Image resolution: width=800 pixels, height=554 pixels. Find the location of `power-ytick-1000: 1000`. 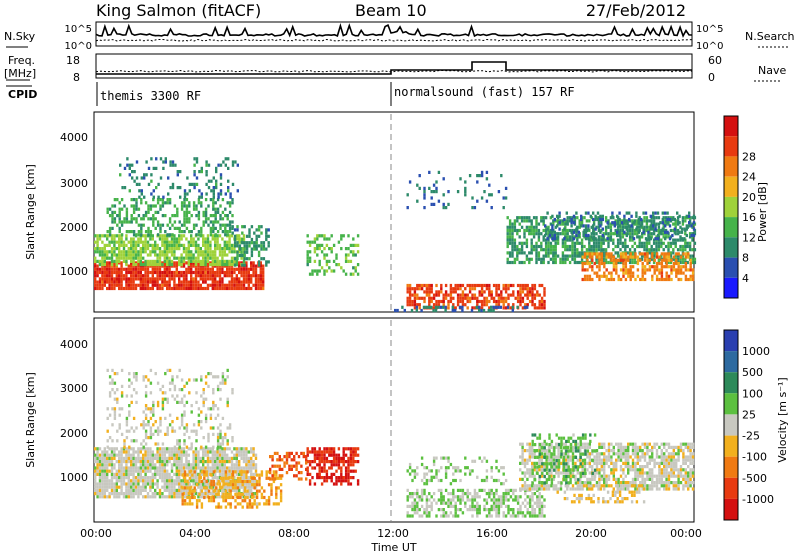

power-ytick-1000: 1000 is located at coordinates (74, 271).